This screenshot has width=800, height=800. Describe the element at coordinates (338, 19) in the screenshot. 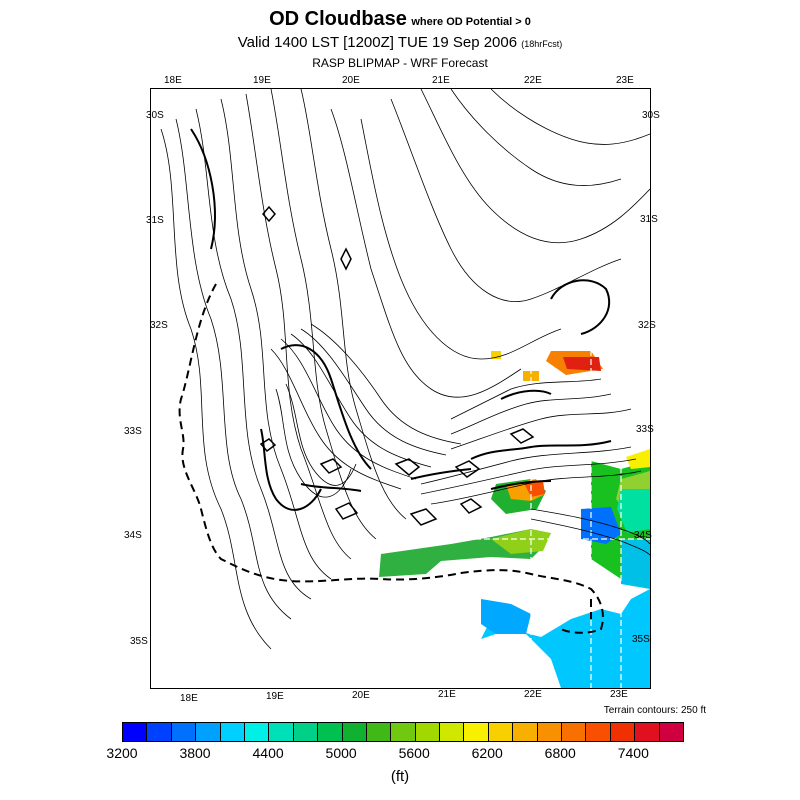

I see `title-main: OD Cloudbase` at that location.